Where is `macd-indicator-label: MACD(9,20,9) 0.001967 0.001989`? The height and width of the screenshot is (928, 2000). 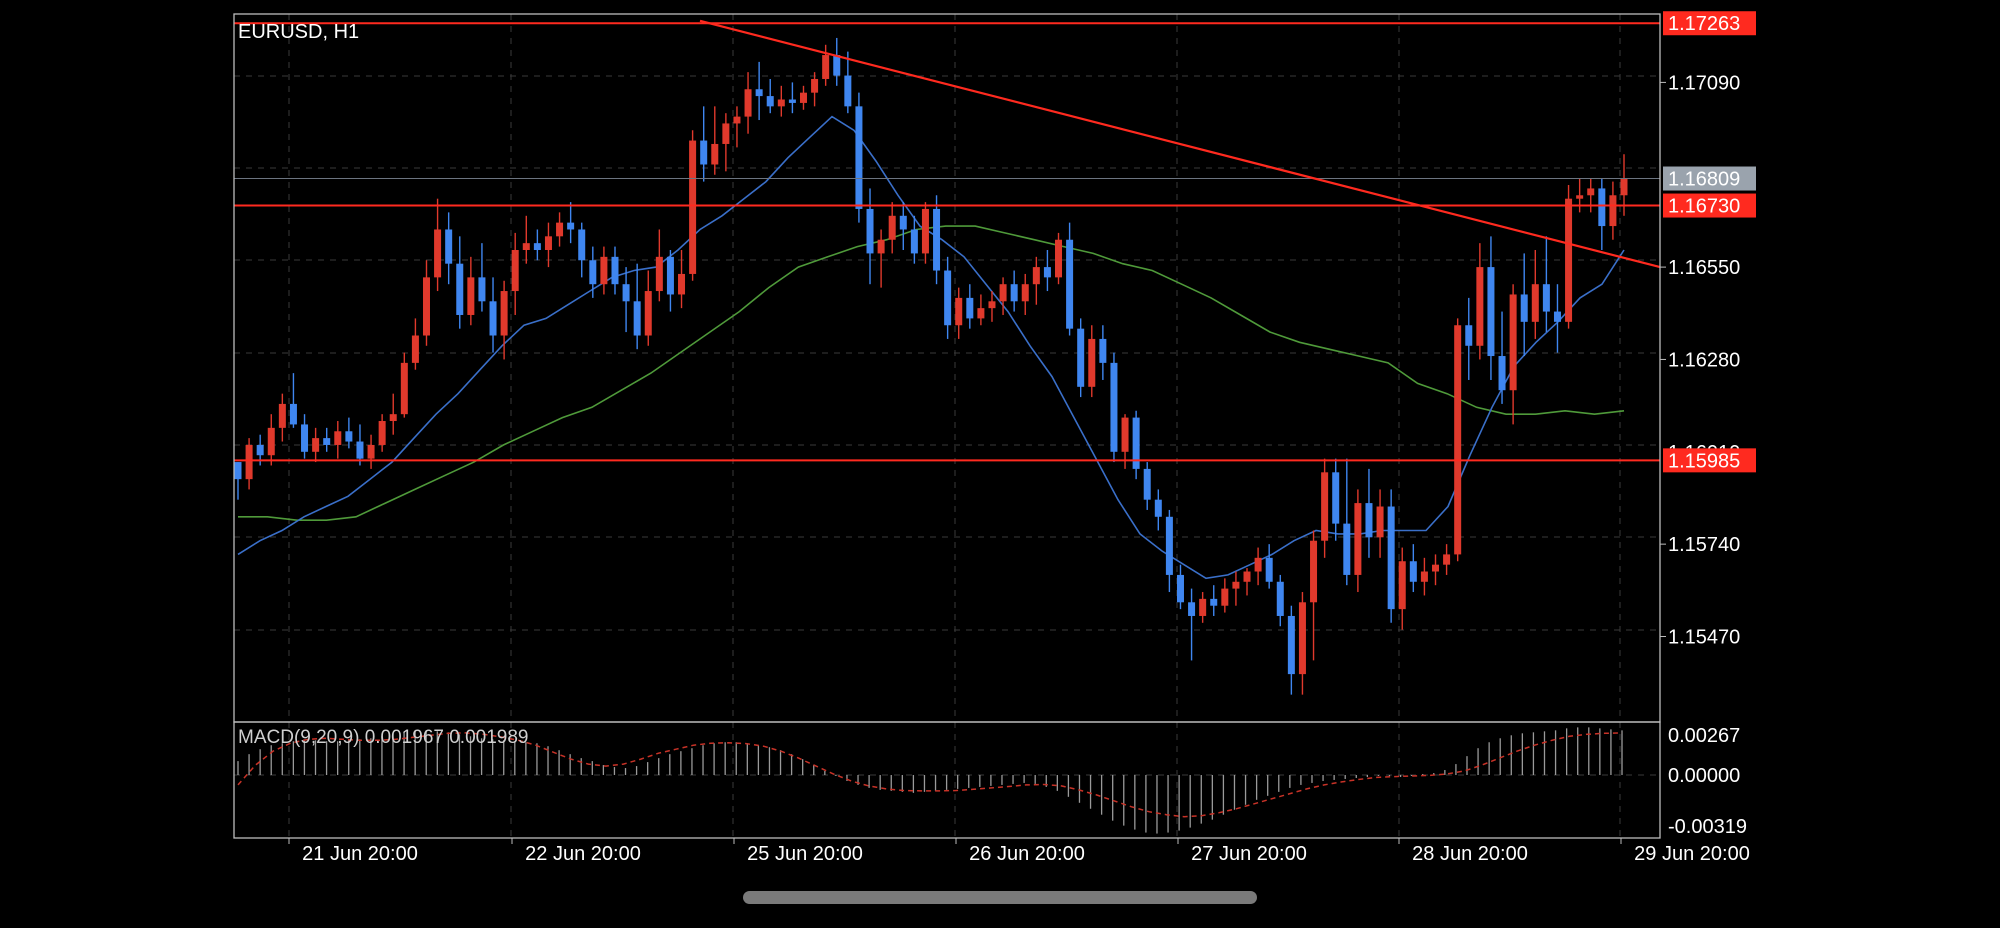 macd-indicator-label: MACD(9,20,9) 0.001967 0.001989 is located at coordinates (383, 737).